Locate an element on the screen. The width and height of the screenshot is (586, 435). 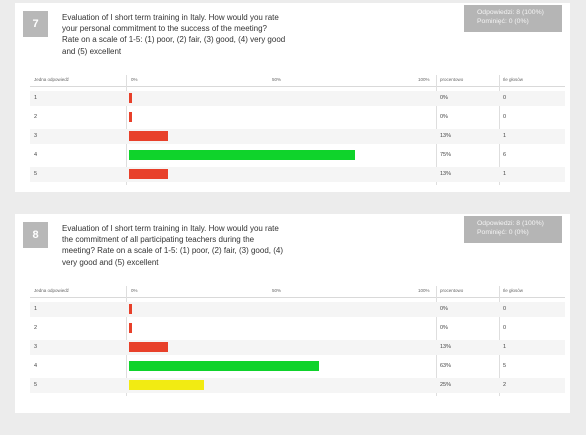
question-number-badge: 8 is located at coordinates (35, 235).